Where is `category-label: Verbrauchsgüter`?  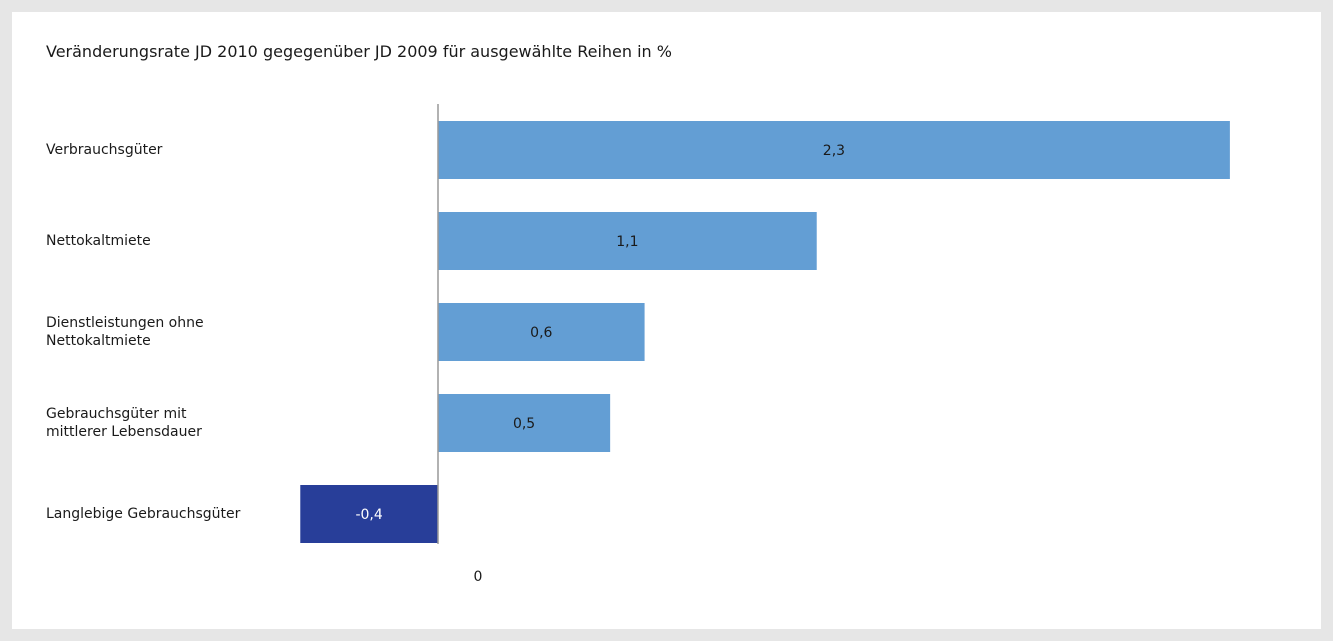
category-label: Verbrauchsgüter is located at coordinates (104, 150).